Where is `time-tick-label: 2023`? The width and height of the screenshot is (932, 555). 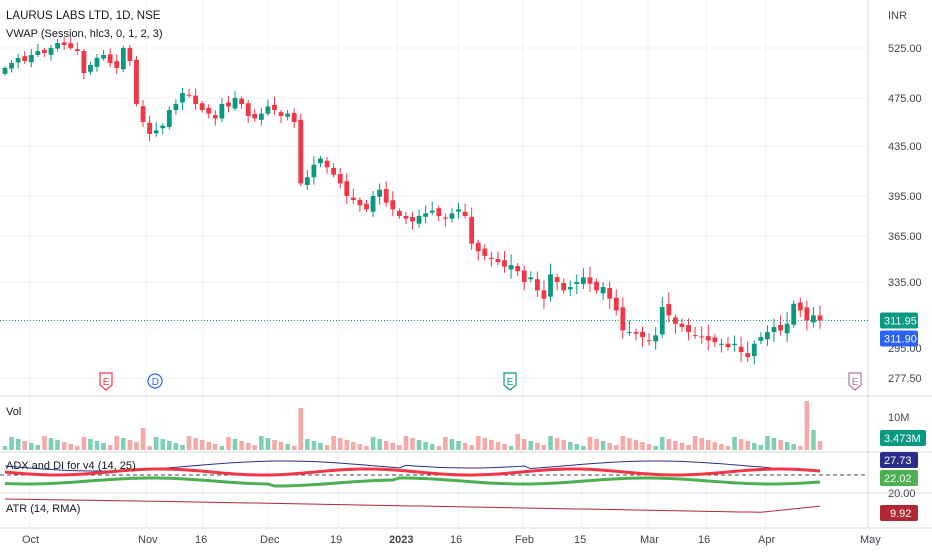
time-tick-label: 2023 is located at coordinates (401, 540).